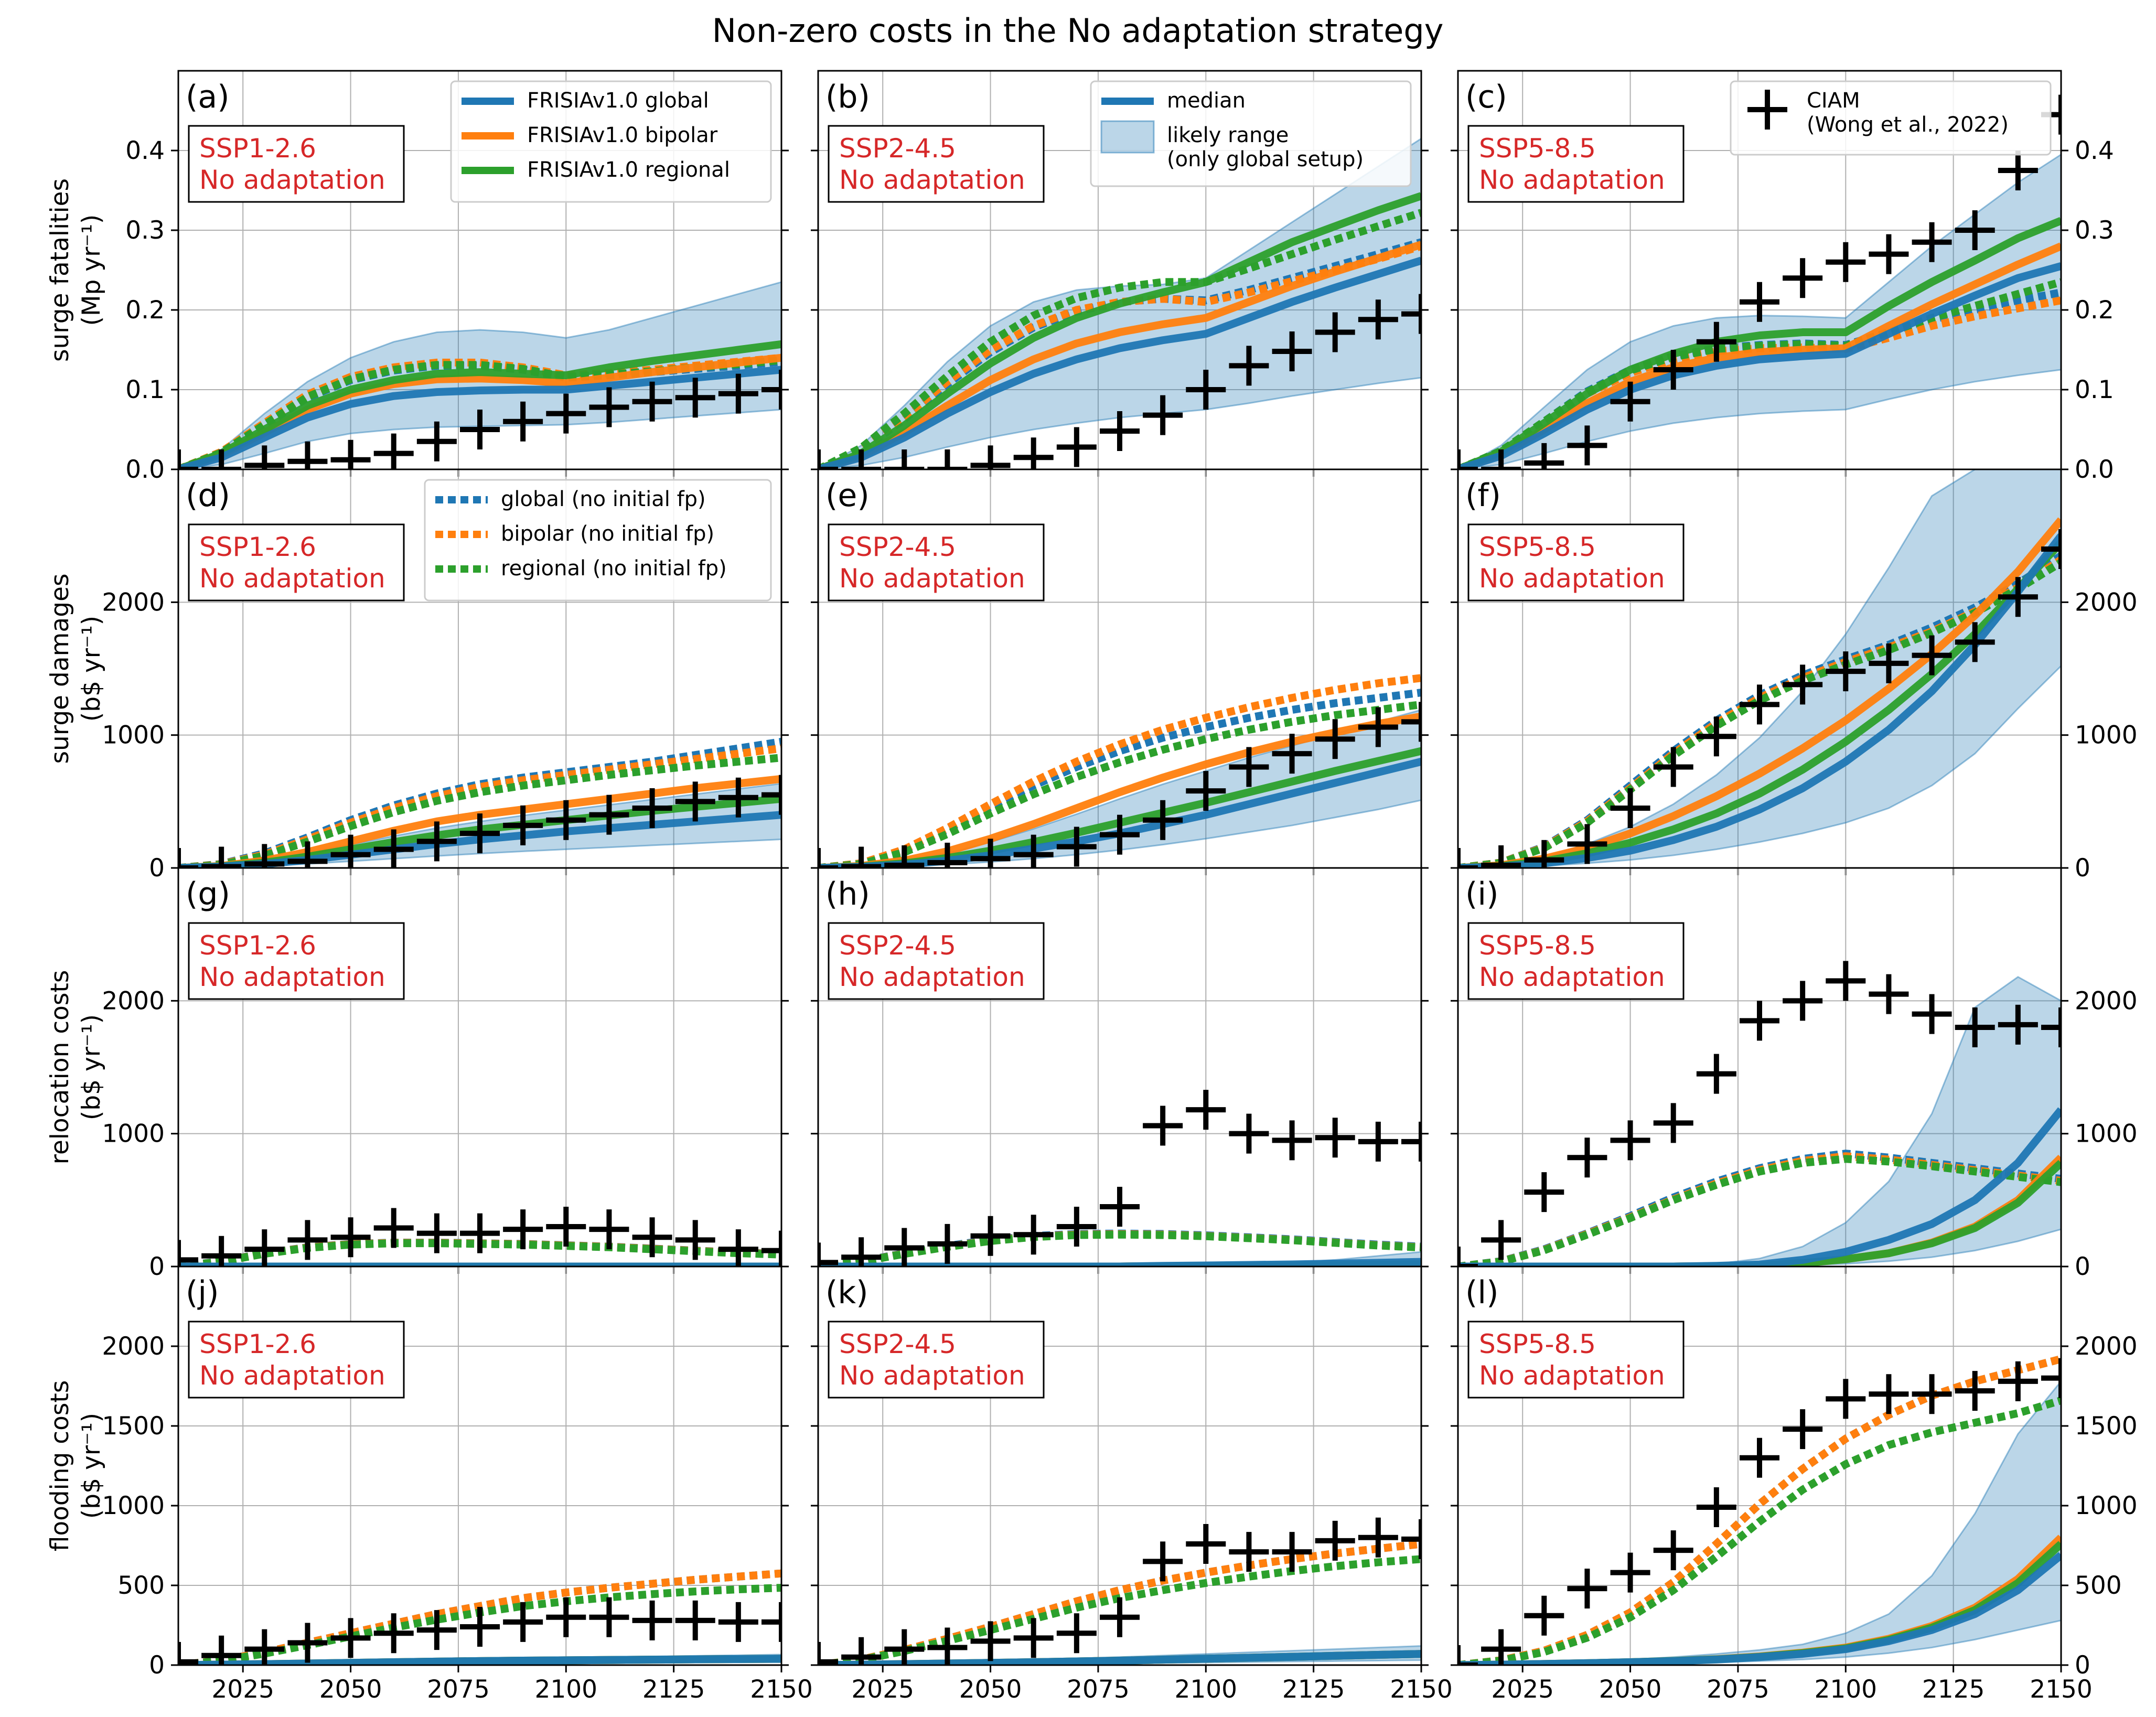  What do you see at coordinates (1759, 1187) in the screenshot?
I see `series-line-frisiav1-0-global` at bounding box center [1759, 1187].